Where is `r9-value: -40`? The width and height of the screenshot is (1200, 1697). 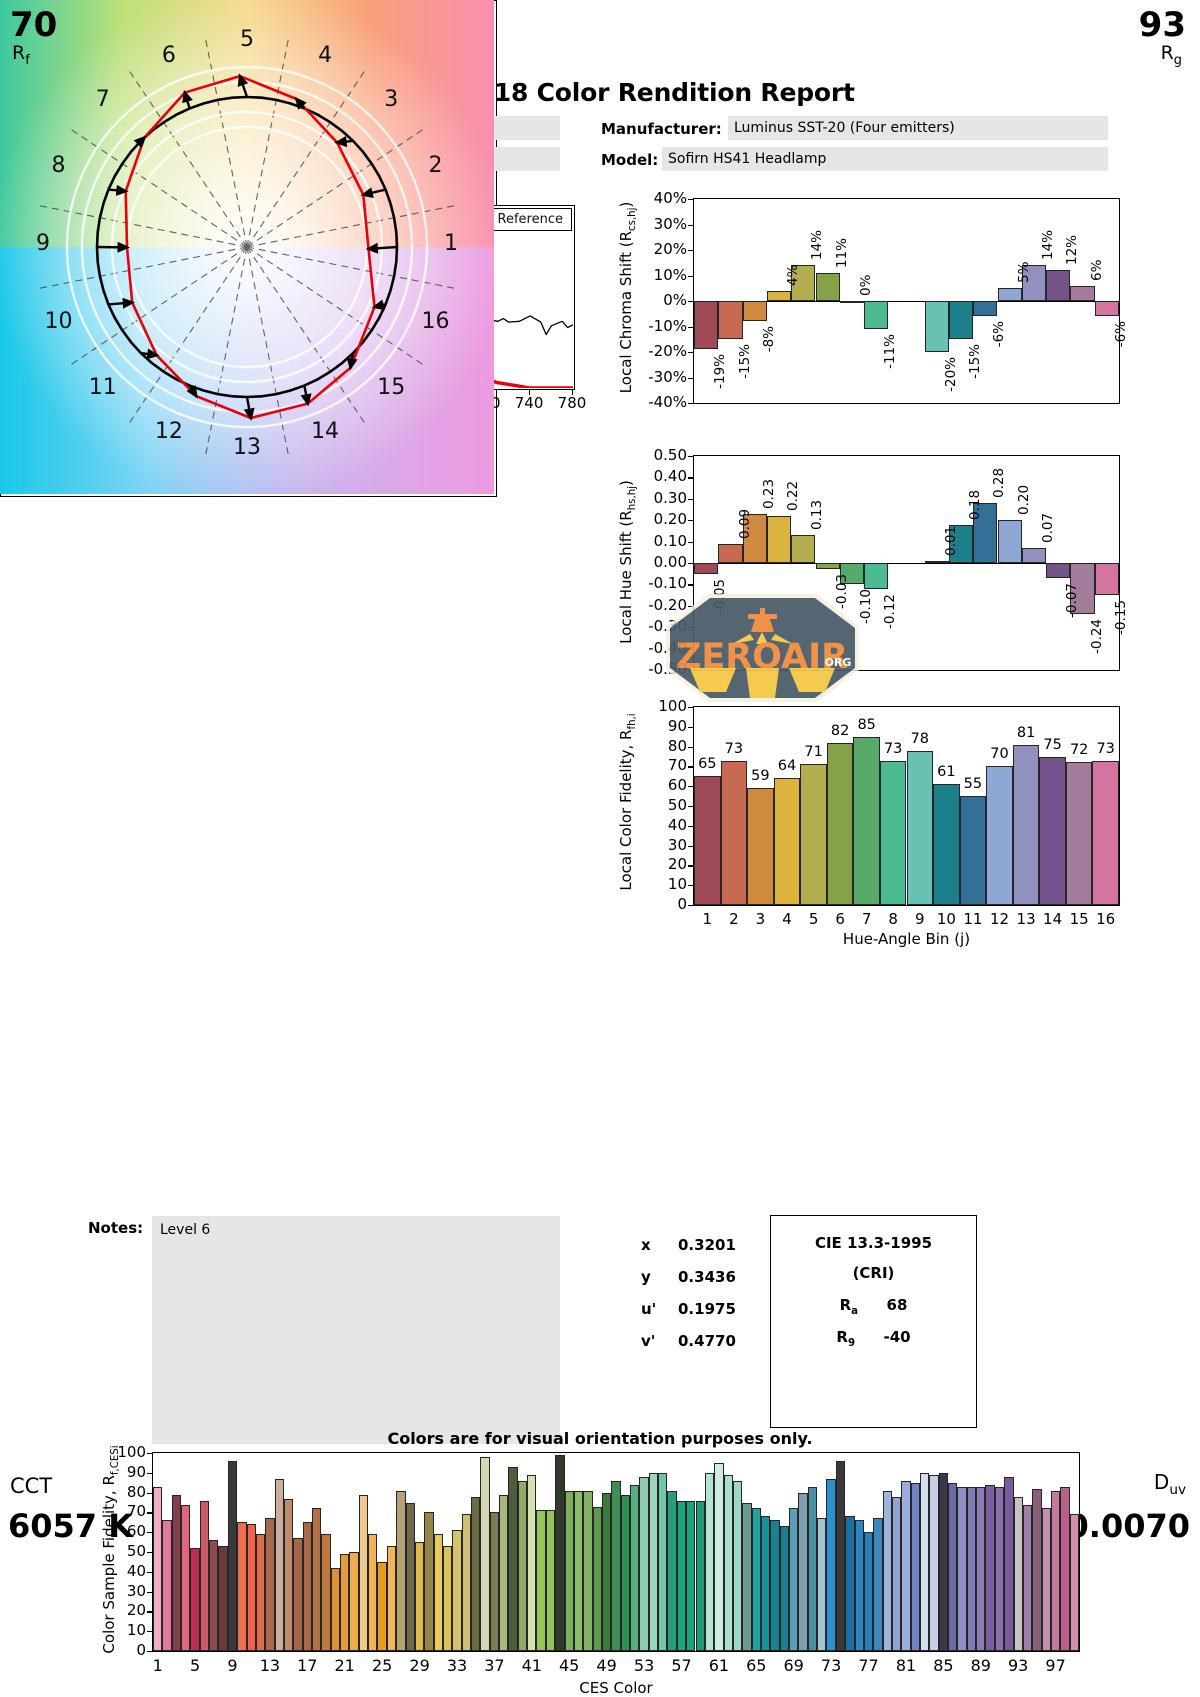
r9-value: -40 is located at coordinates (897, 1337).